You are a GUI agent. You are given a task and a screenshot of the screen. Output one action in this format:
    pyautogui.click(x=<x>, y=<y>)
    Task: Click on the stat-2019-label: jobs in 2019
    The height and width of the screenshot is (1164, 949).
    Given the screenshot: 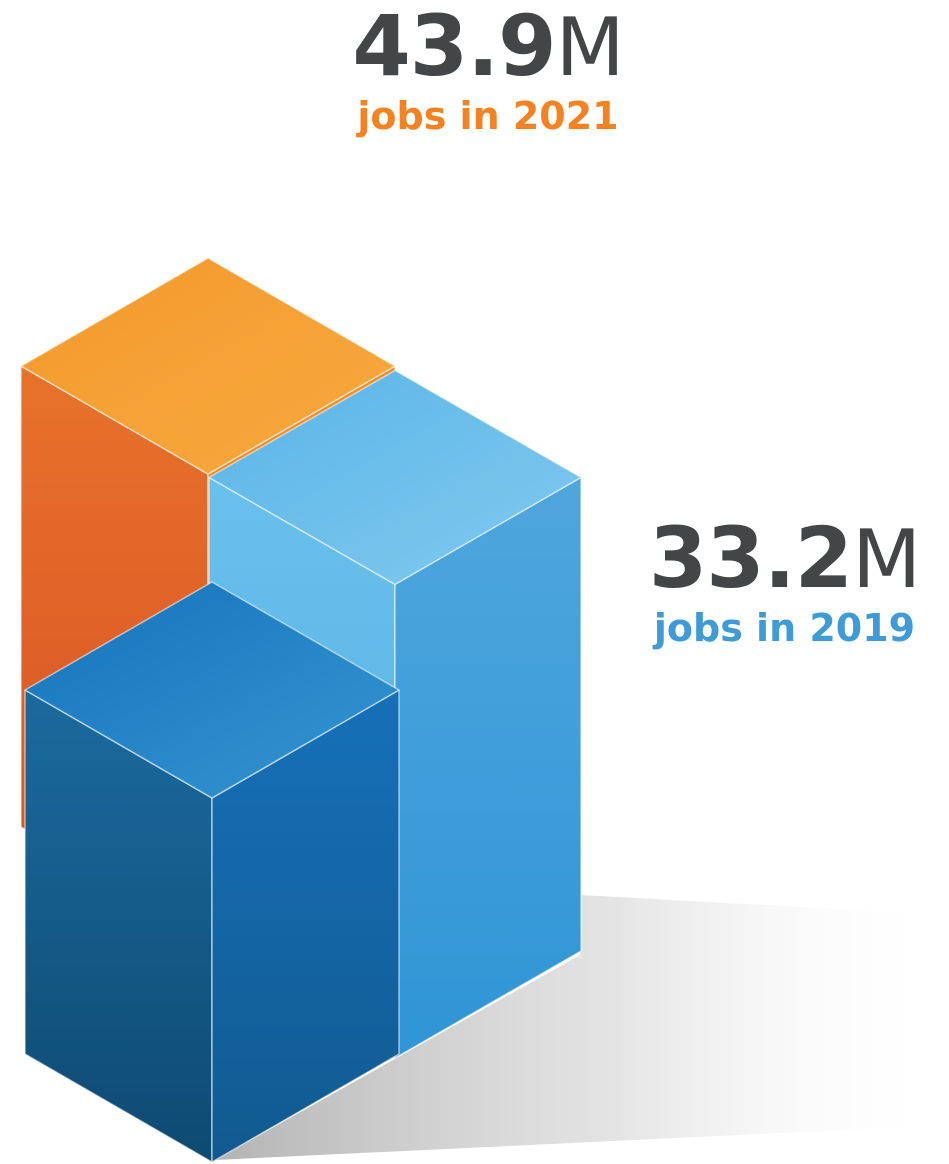 What is the action you would take?
    pyautogui.click(x=784, y=628)
    